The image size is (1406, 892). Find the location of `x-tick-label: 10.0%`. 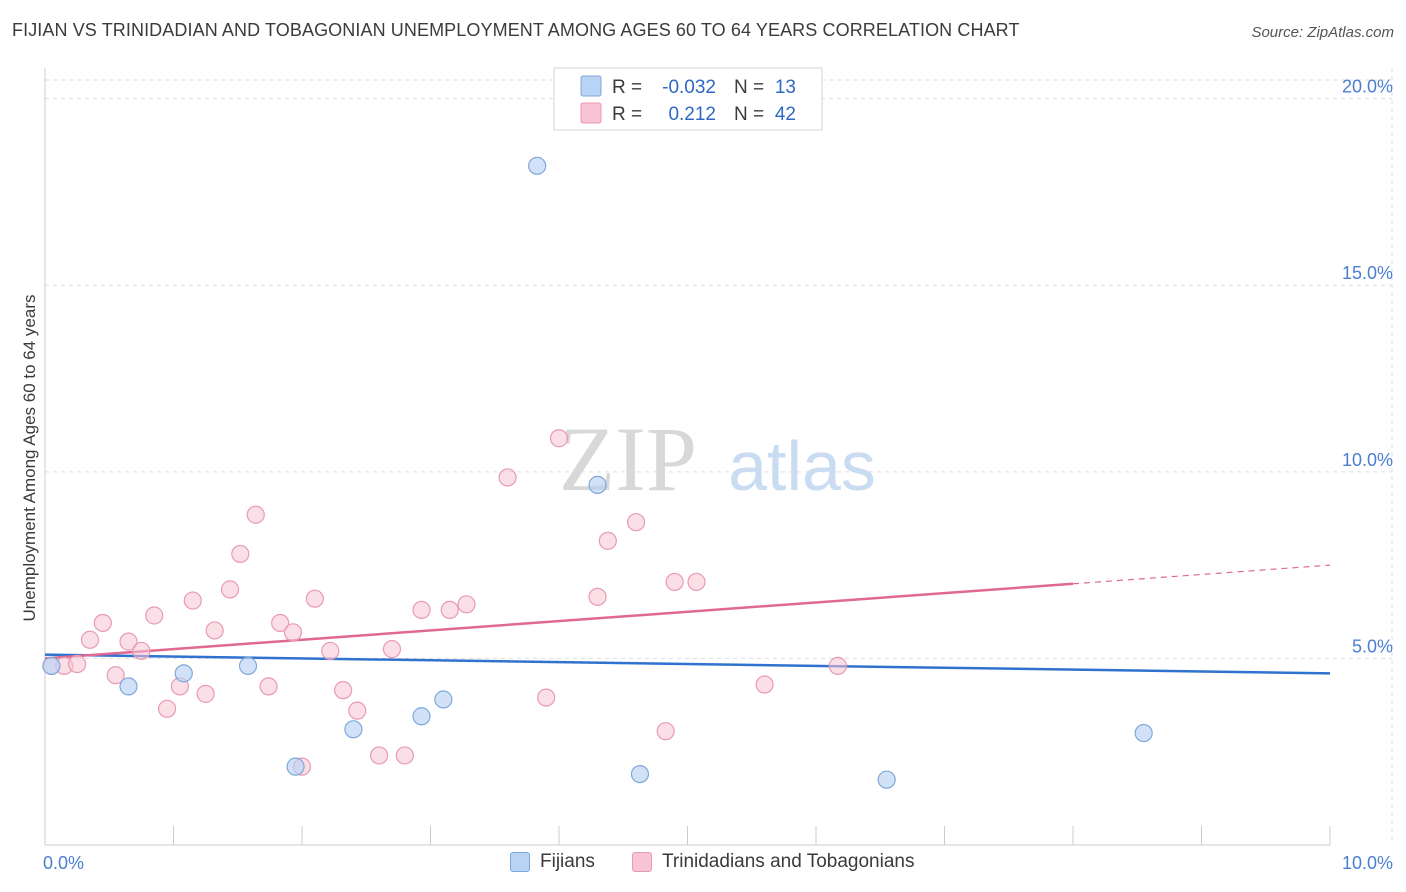

x-tick-label: 10.0% is located at coordinates (1367, 863).